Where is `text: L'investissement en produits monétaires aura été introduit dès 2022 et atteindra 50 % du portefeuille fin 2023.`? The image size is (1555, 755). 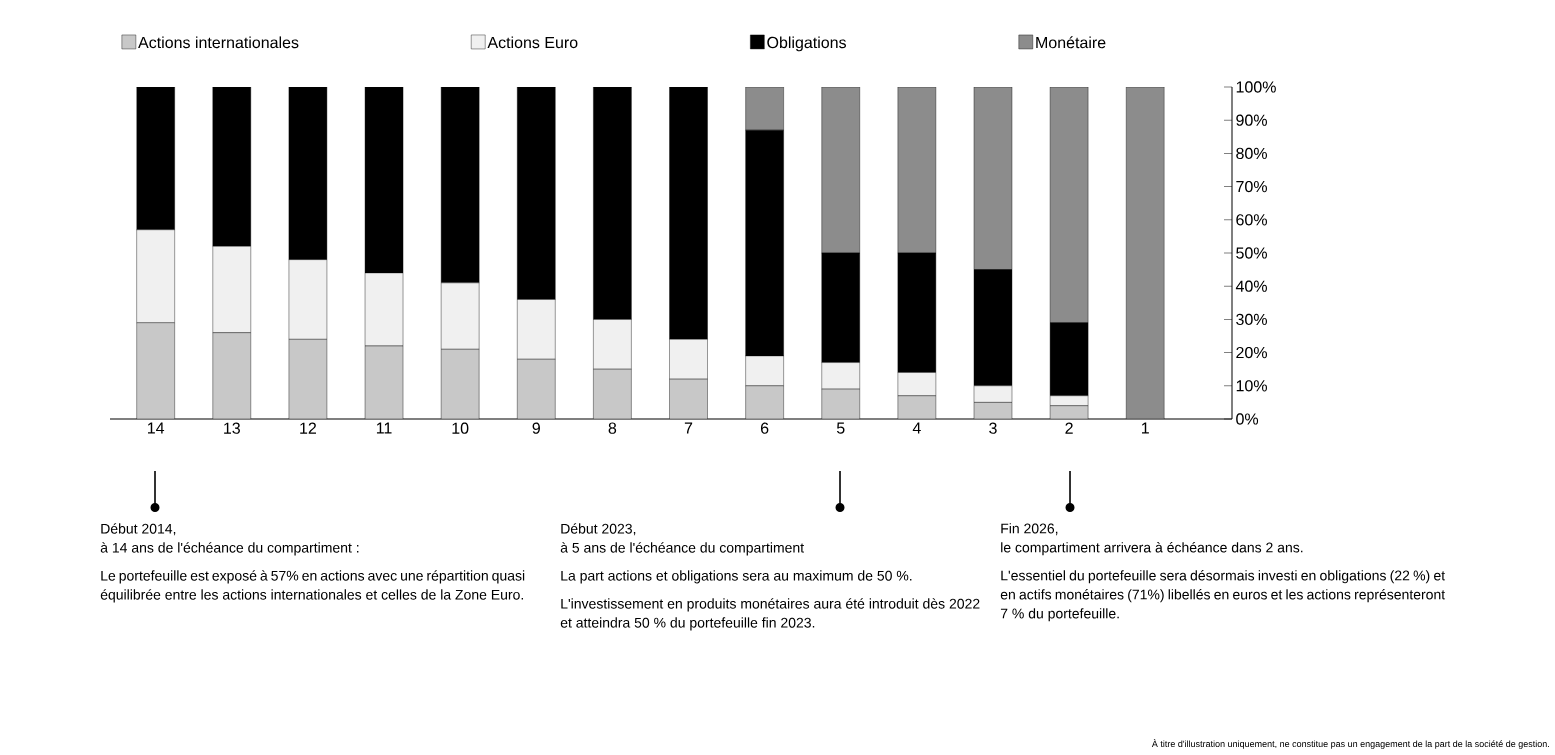 text: L'investissement en produits monétaires aura été introduit dès 2022 et atteindra 50 % du portefeuille fin 2023. is located at coordinates (770, 614).